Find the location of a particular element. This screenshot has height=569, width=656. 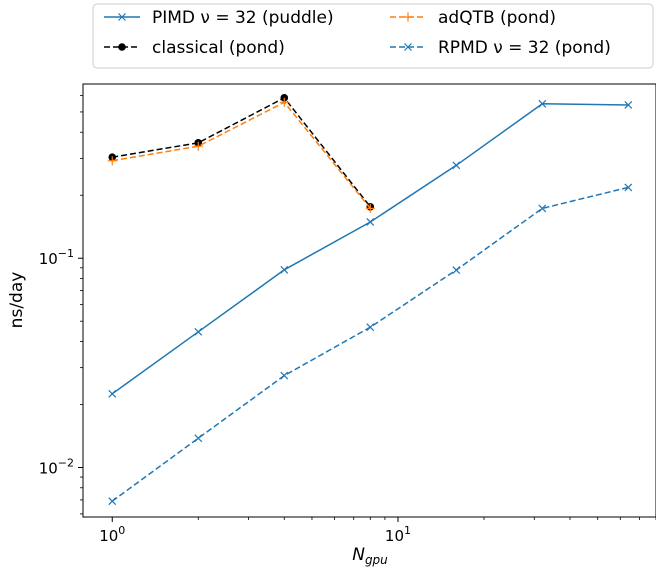

y-tick-label-0: 10⁻² is located at coordinates (56, 466).